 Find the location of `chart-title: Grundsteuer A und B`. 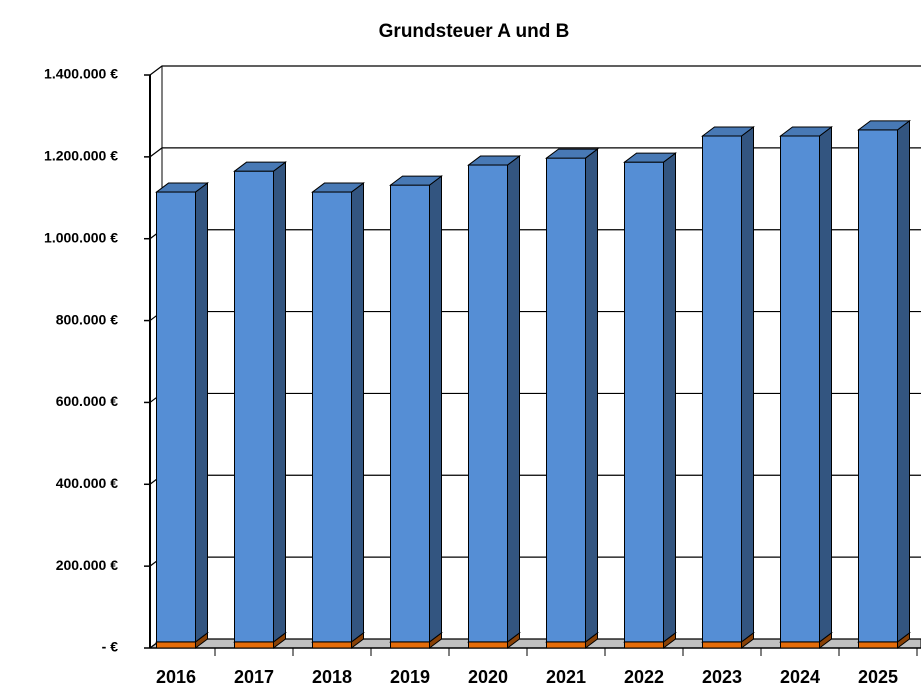

chart-title: Grundsteuer A und B is located at coordinates (474, 31).